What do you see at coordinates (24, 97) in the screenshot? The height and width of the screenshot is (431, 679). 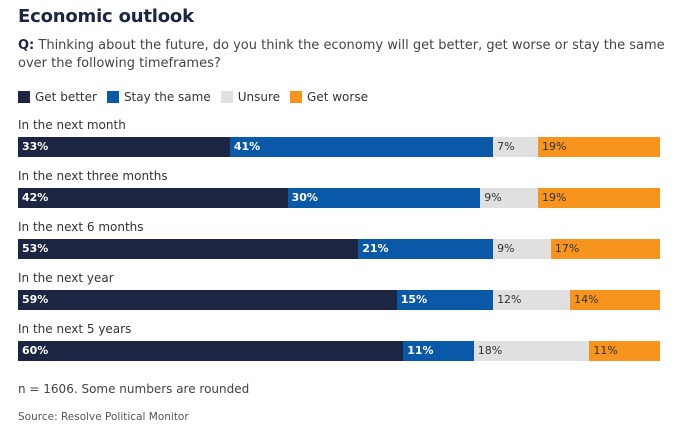 I see `legend-swatch-better` at bounding box center [24, 97].